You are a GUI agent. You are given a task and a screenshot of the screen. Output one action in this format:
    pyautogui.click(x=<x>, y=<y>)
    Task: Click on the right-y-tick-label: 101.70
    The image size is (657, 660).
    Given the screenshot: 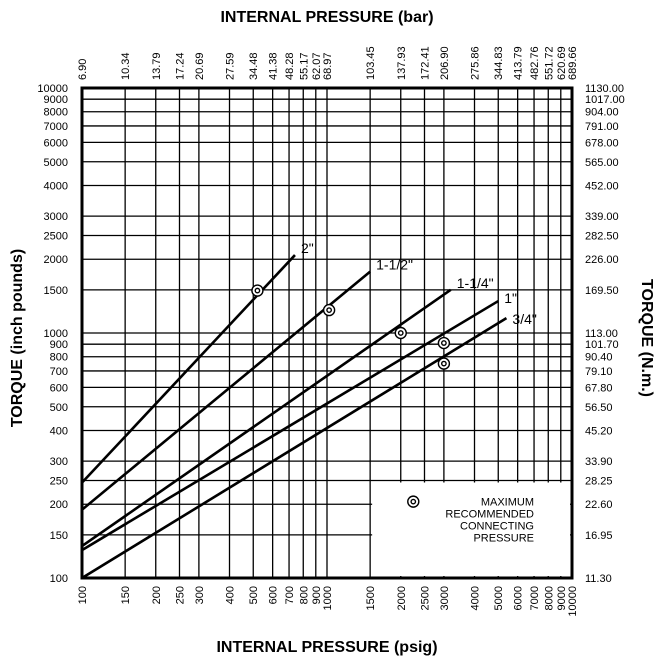 What is the action you would take?
    pyautogui.click(x=602, y=345)
    